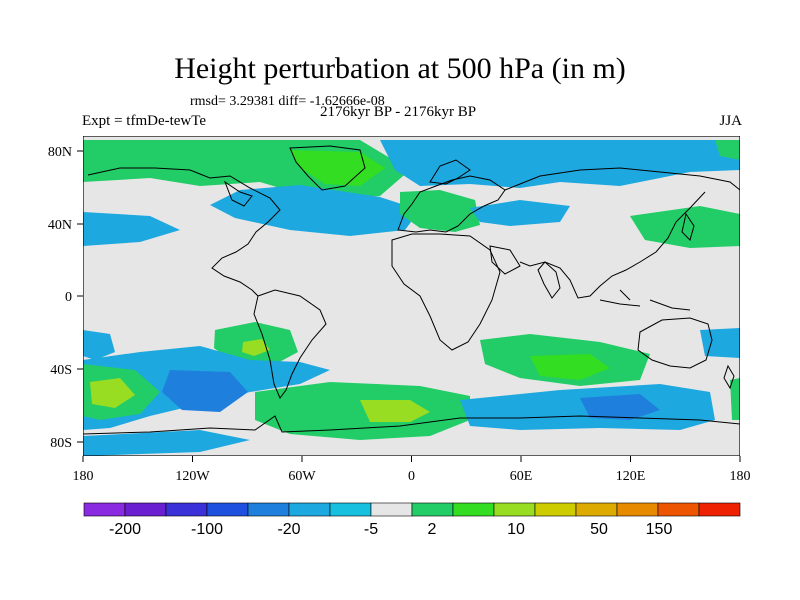 Image resolution: width=800 pixels, height=600 pixels. I want to click on x-tick-label: 120W, so click(192, 476).